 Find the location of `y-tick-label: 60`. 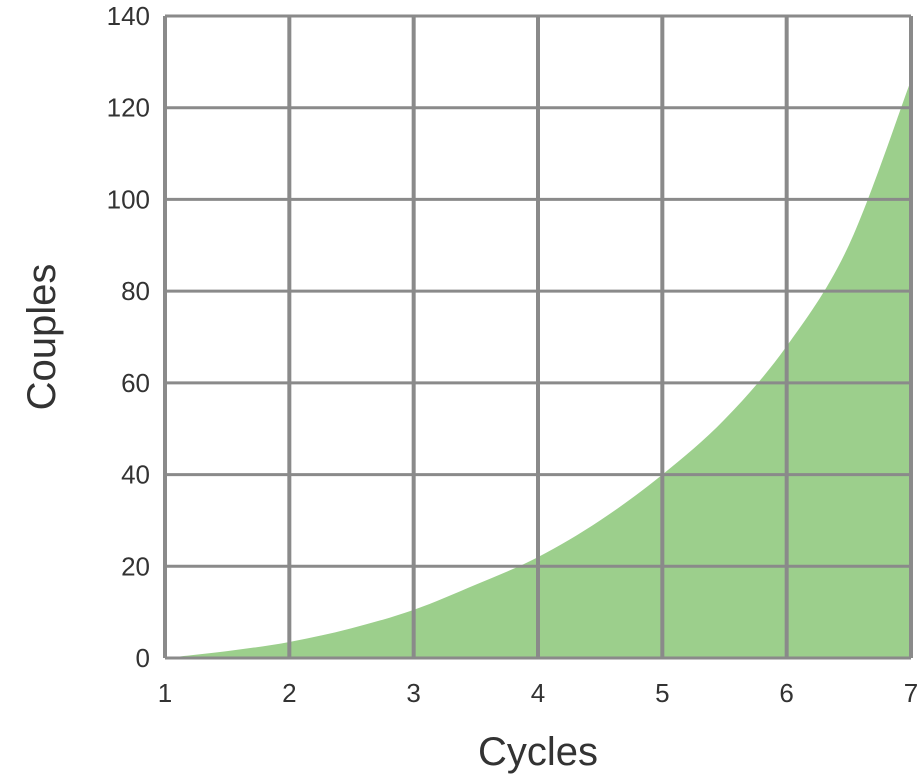

y-tick-label: 60 is located at coordinates (135, 383).